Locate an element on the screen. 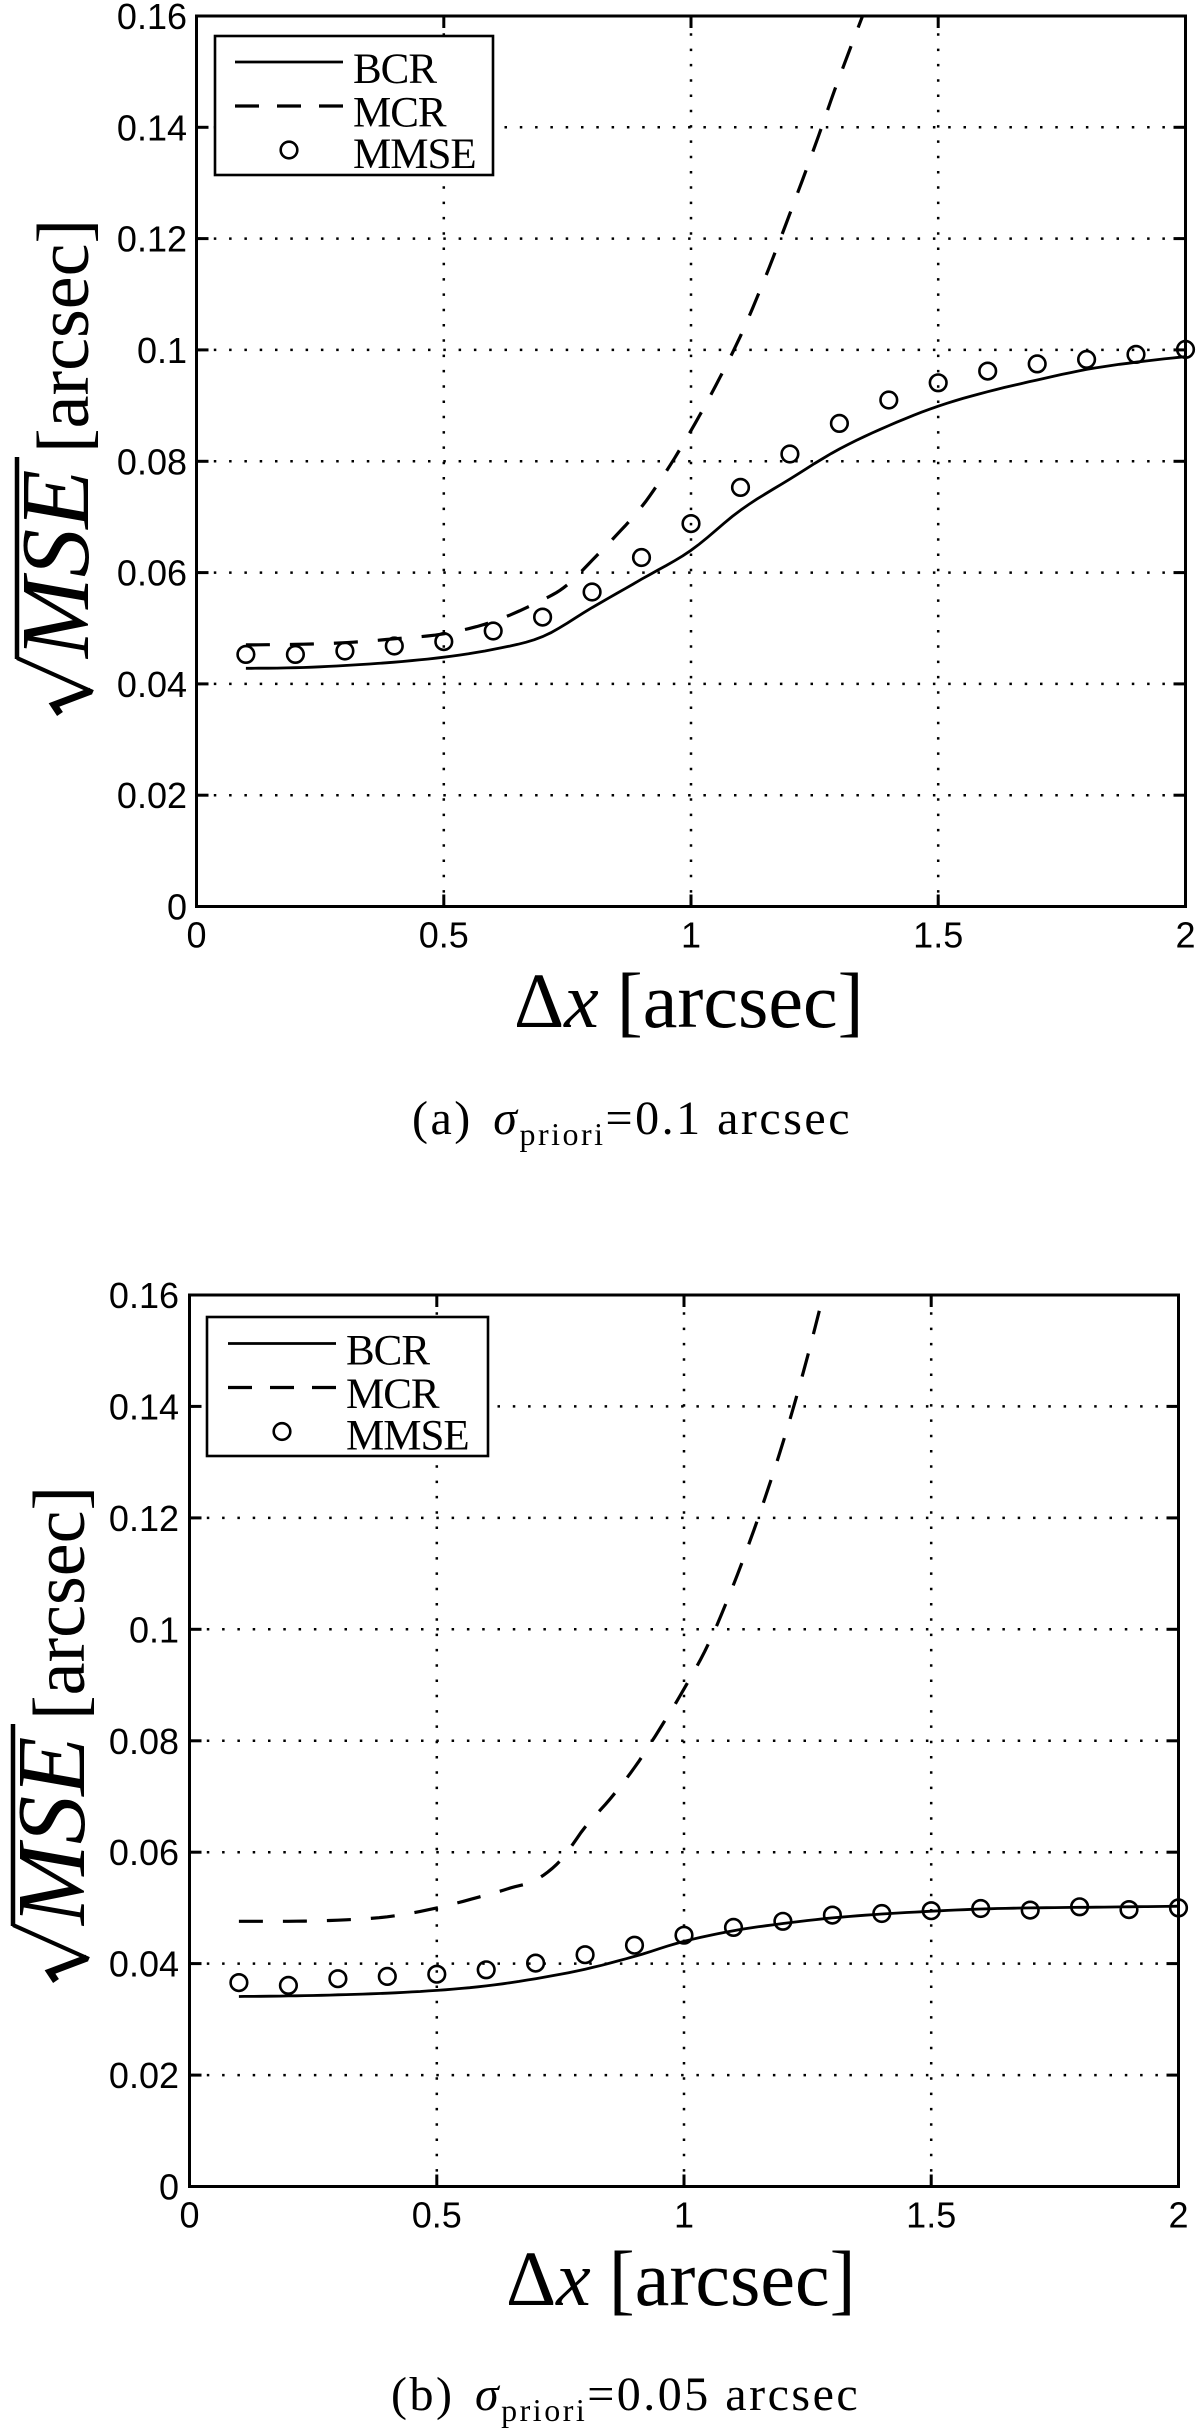  svg-text: (b) σpriori=0.05 arcsec is located at coordinates (625, 2398).